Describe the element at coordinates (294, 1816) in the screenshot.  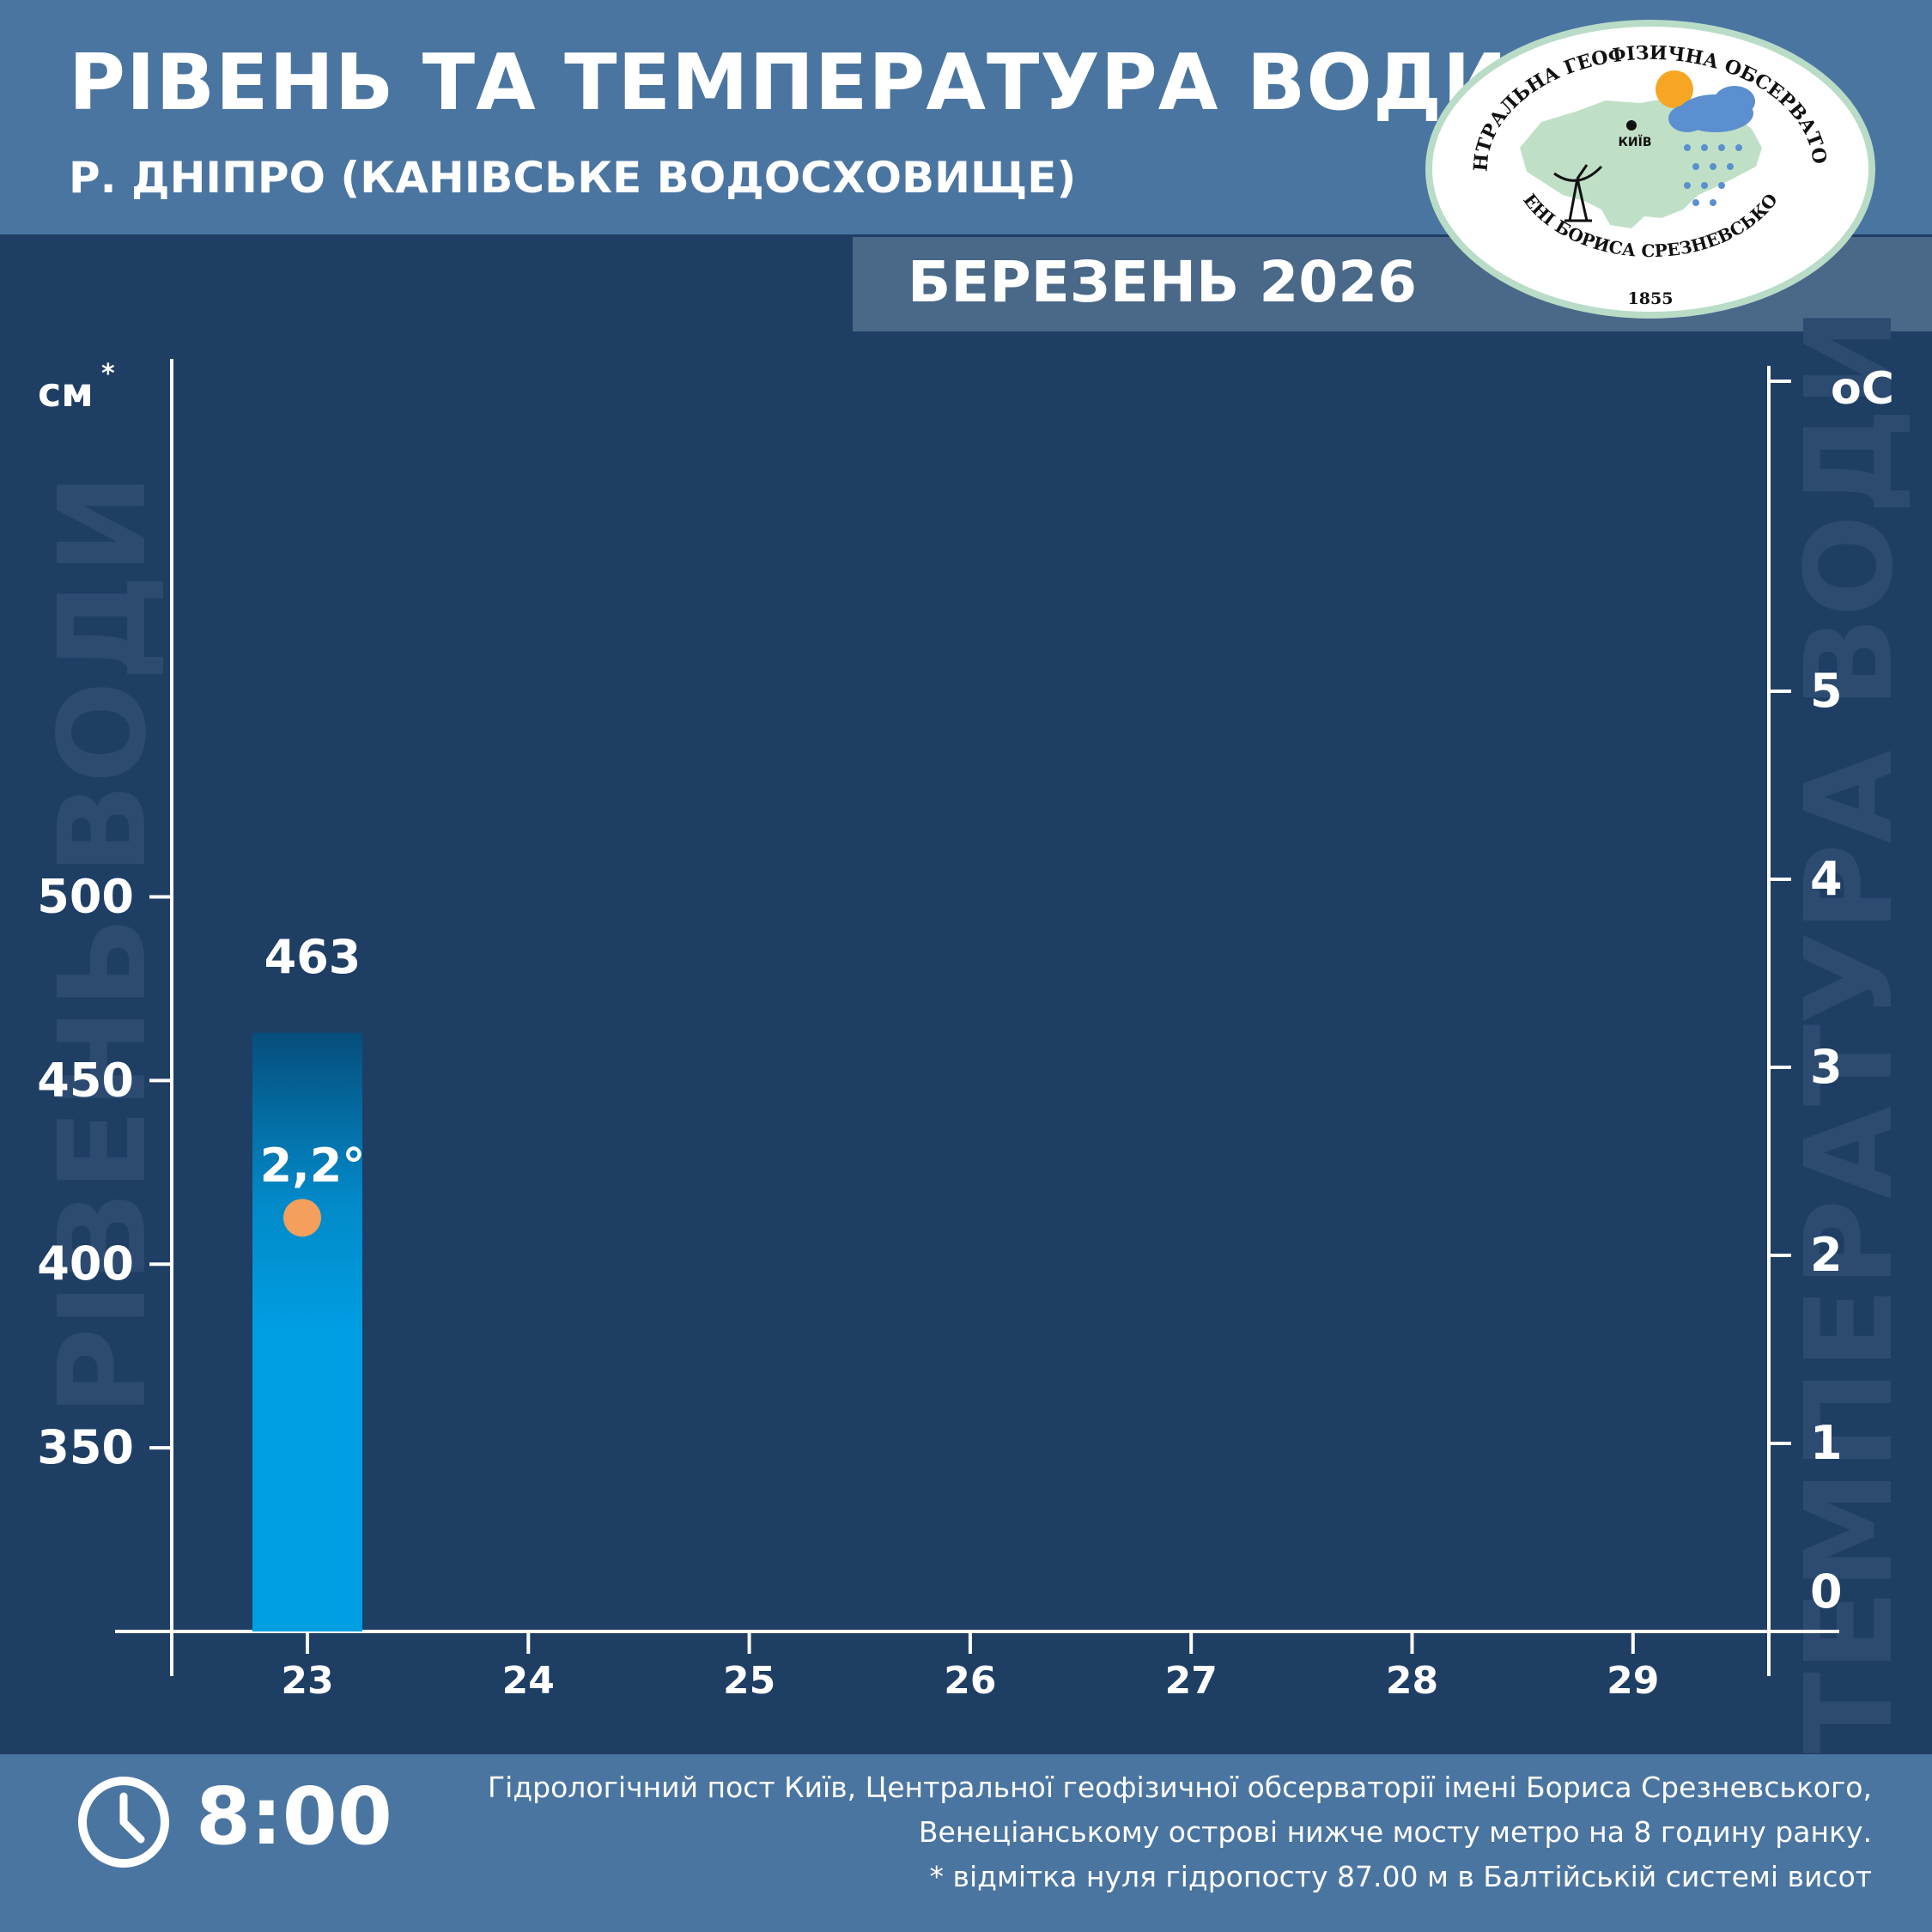
I see `observation-time: 8:00` at that location.